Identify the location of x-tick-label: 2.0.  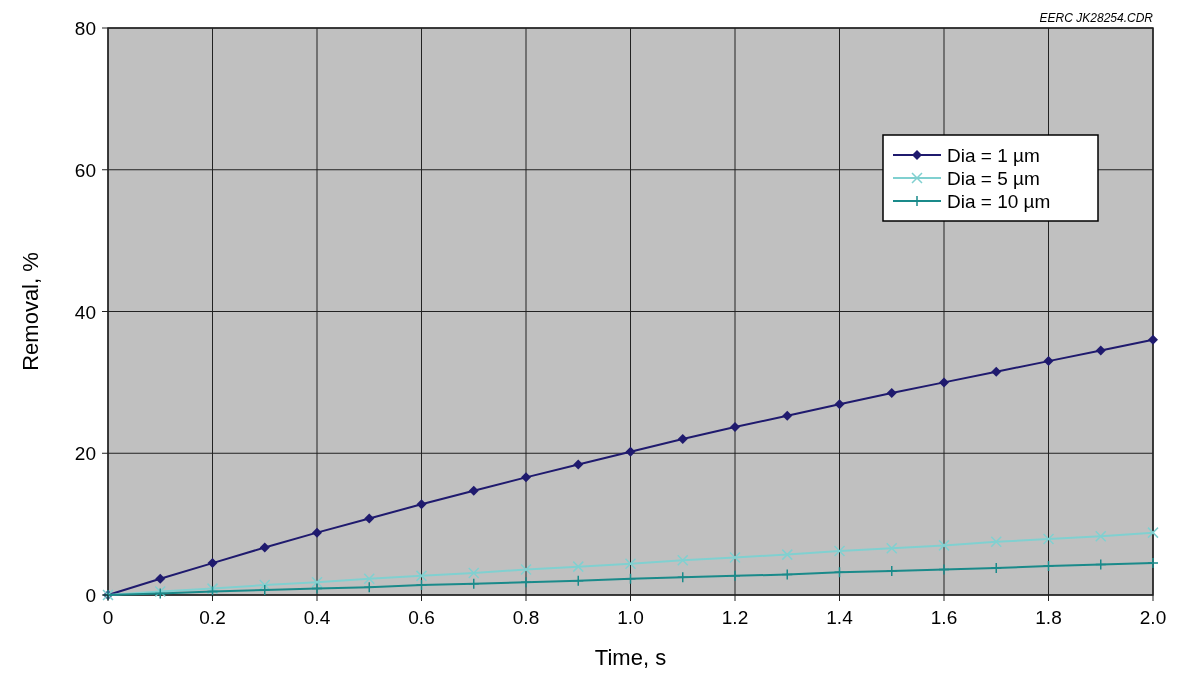
(1153, 617).